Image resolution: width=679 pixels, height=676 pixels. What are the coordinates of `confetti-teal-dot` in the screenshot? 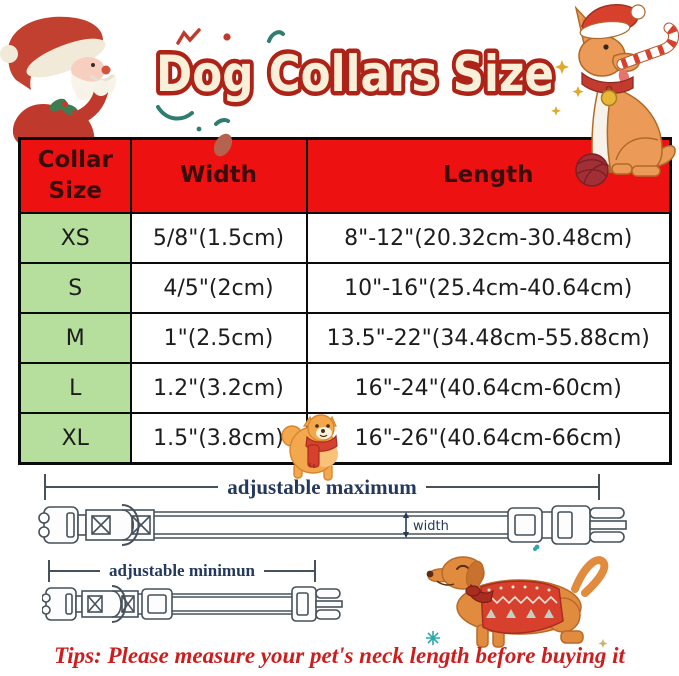 It's located at (199, 129).